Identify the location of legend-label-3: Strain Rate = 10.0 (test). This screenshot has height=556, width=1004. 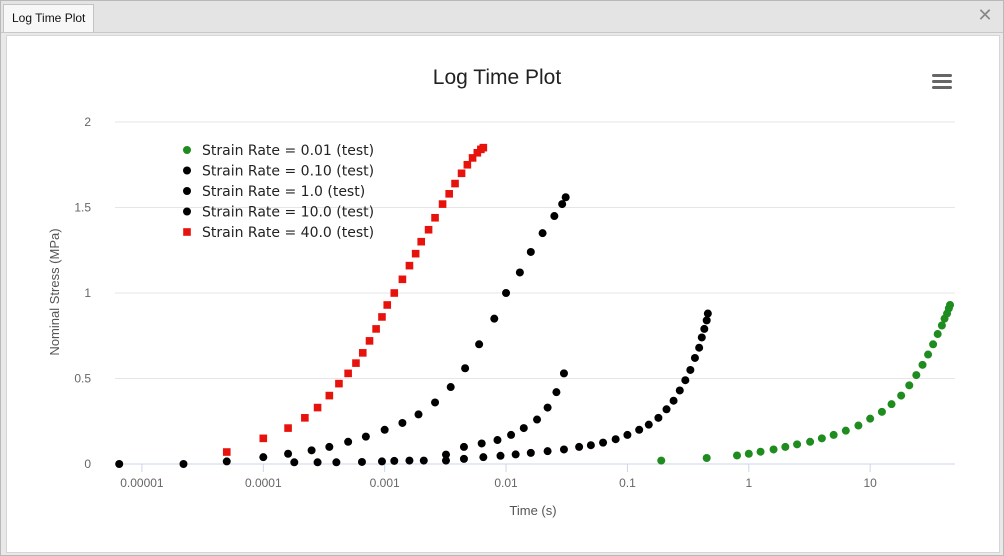
(288, 213).